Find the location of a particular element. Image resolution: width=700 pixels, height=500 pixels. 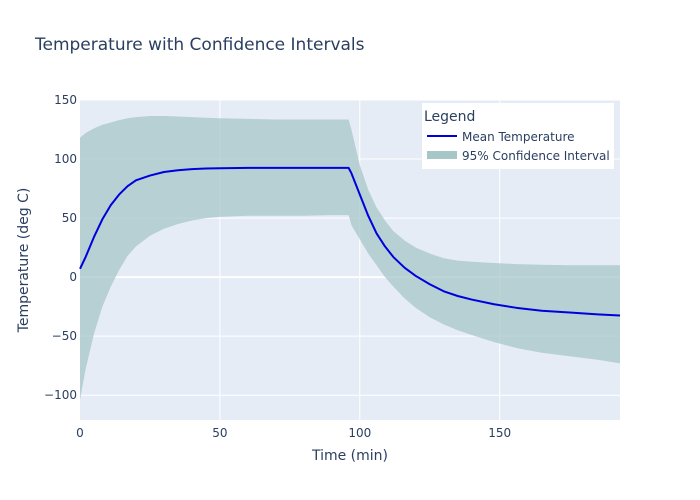

x-tick-label: 0 is located at coordinates (80, 433).